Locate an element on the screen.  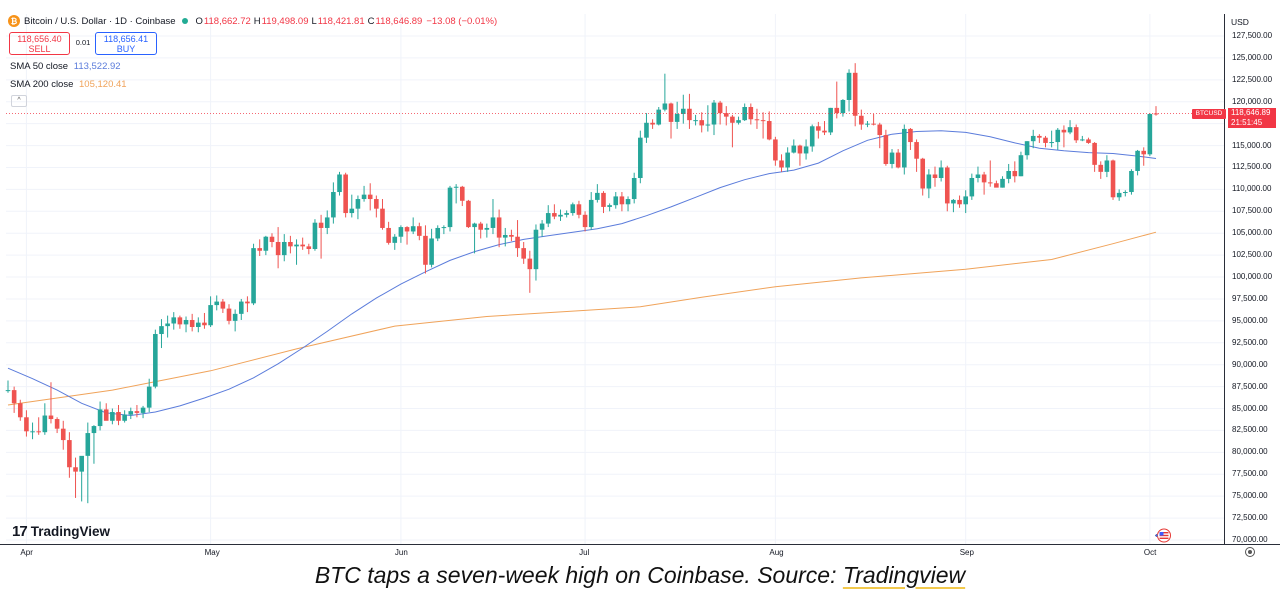
buy-button: 118,656.41 BUY is located at coordinates (126, 43).